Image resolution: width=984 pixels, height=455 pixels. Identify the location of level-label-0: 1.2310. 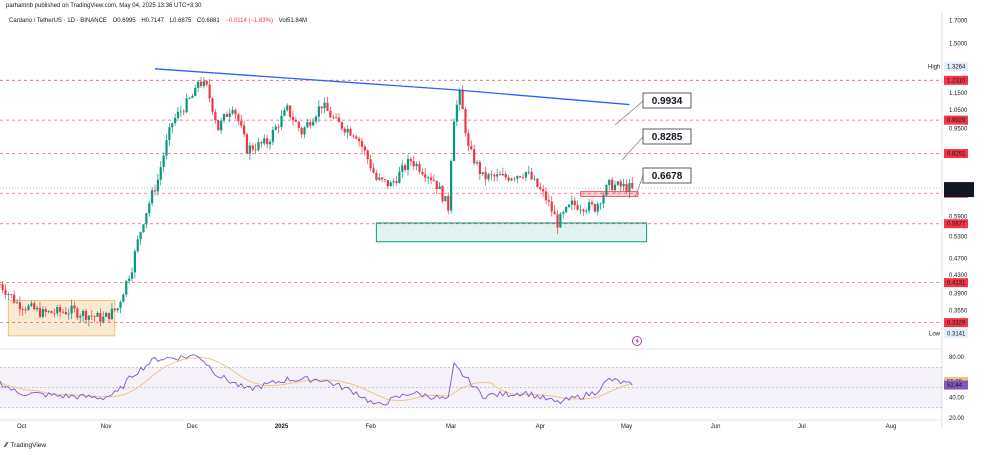
(956, 81).